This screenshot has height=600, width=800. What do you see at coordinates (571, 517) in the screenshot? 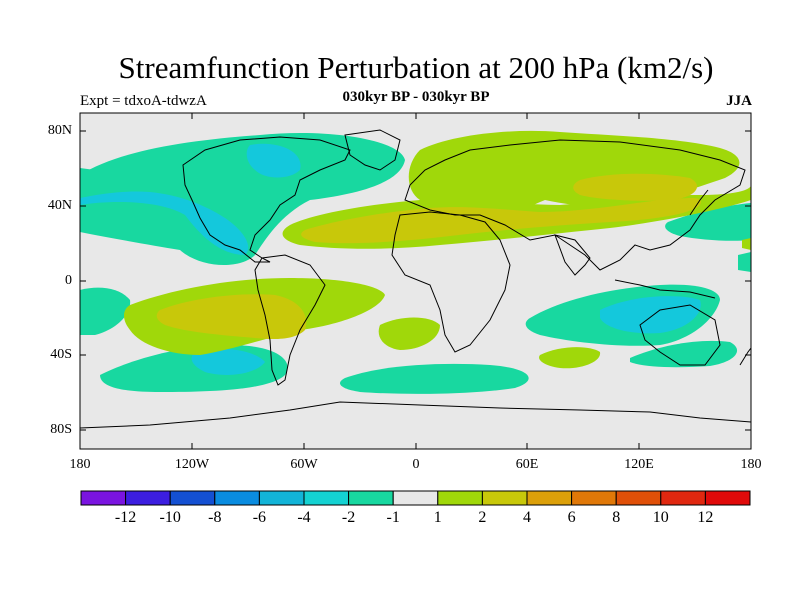
I see `labelbar-label: 6` at bounding box center [571, 517].